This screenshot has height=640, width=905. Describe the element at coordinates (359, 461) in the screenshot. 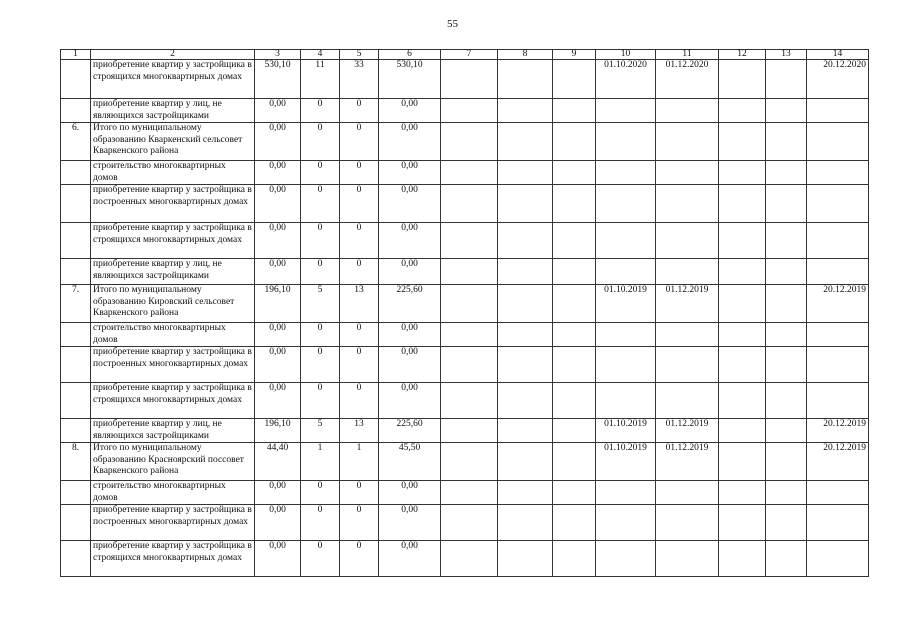

I see `cell-col-5: 1` at that location.